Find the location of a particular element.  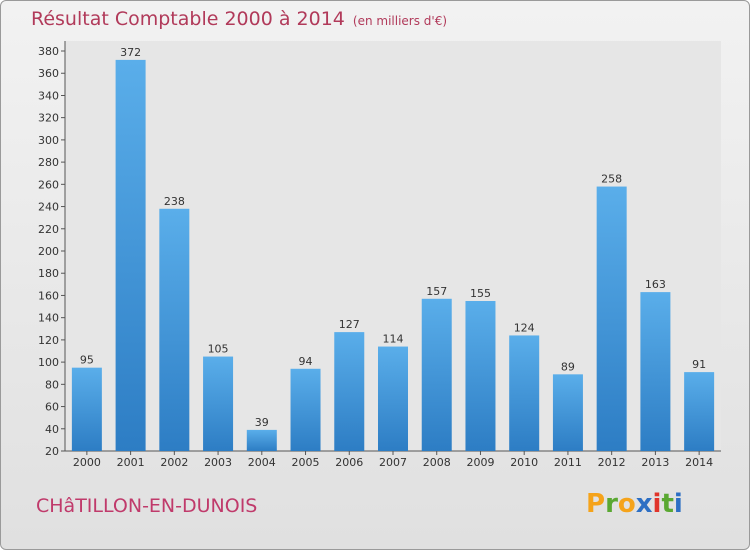

x-tick-label-2004: 2004 is located at coordinates (262, 462).